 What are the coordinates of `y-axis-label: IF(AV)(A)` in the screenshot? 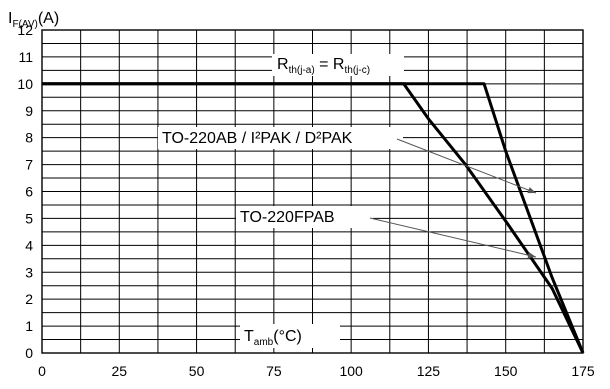 It's located at (33, 20).